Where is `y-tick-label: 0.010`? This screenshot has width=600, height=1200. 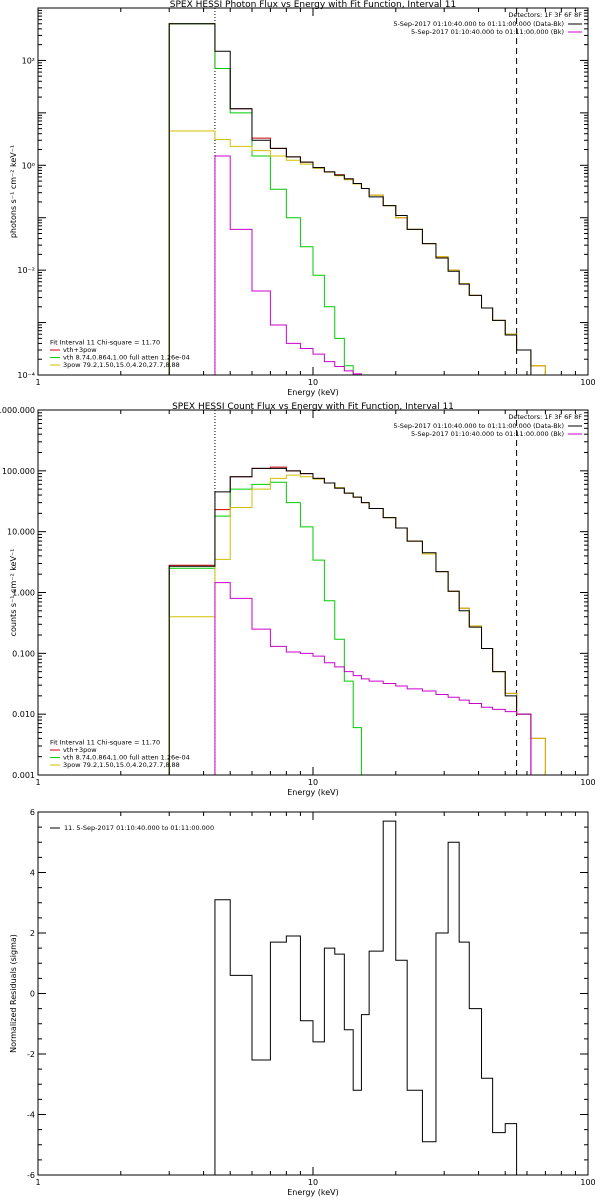
y-tick-label: 0.010 is located at coordinates (23, 714).